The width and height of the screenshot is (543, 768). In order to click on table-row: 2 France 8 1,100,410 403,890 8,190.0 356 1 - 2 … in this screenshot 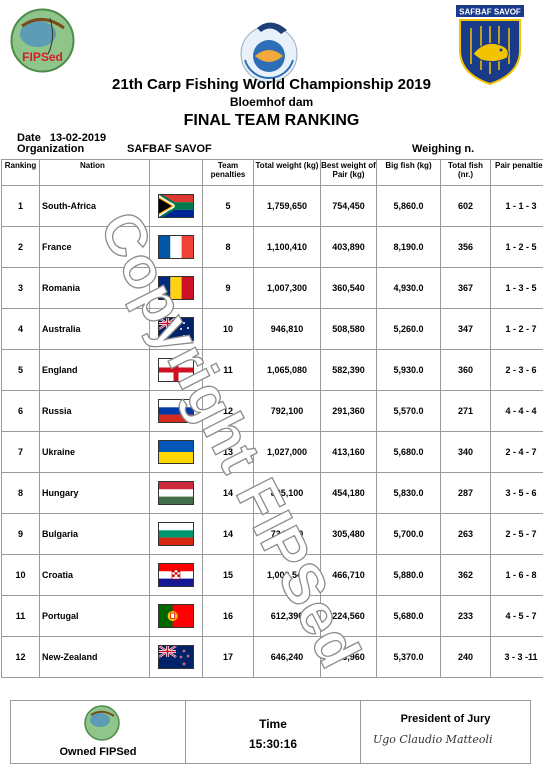, I will do `click(272, 247)`.